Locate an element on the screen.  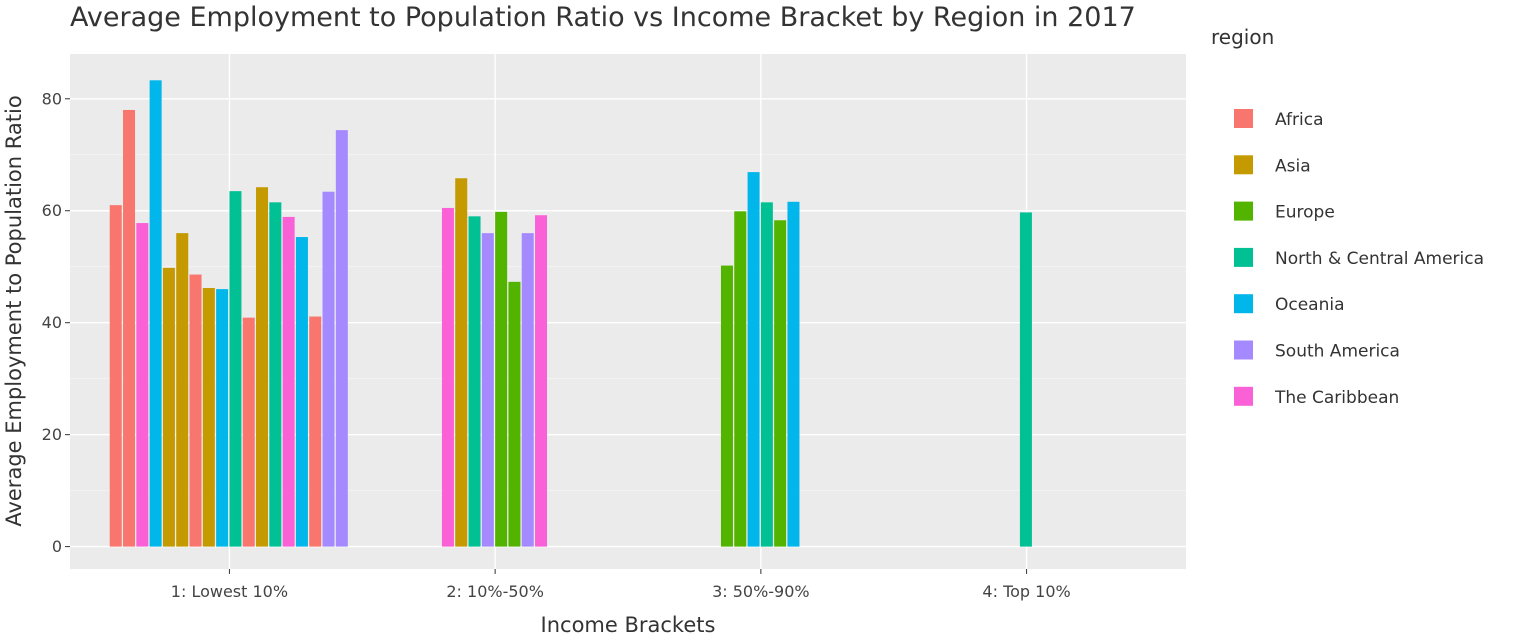
y-tick-label: 40 is located at coordinates (52, 322).